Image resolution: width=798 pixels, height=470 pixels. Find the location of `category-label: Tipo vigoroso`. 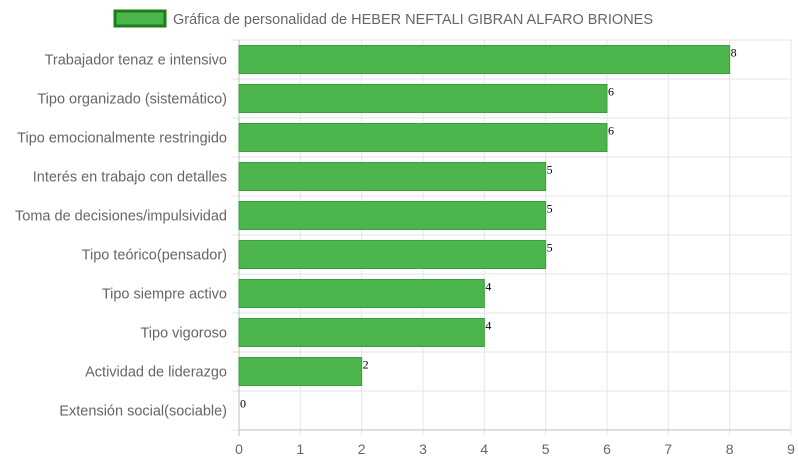

category-label: Tipo vigoroso is located at coordinates (183, 334).